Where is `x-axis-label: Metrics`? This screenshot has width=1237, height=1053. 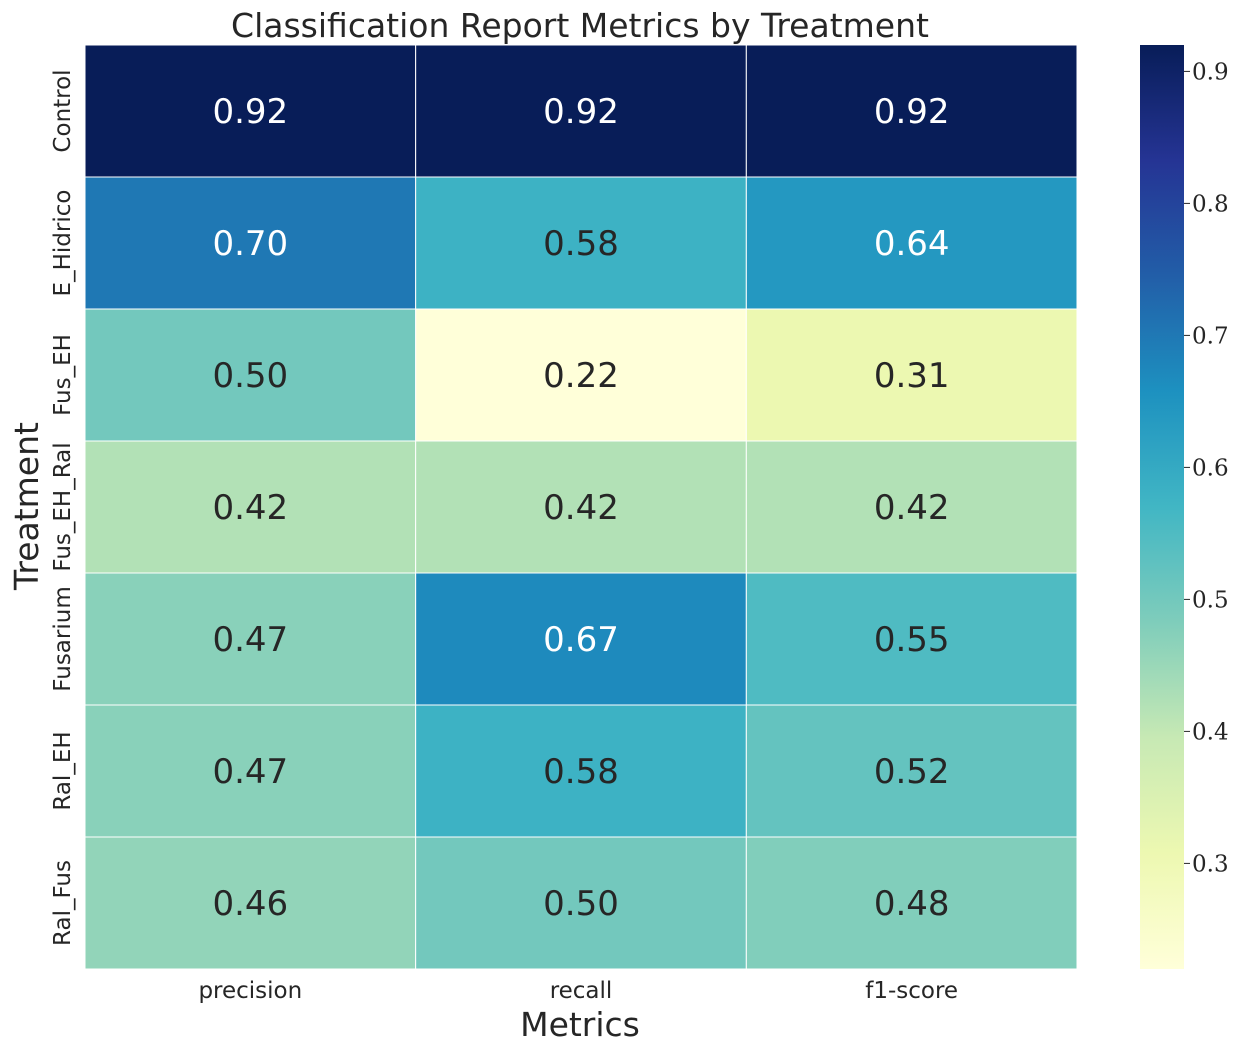
x-axis-label: Metrics is located at coordinates (580, 1024).